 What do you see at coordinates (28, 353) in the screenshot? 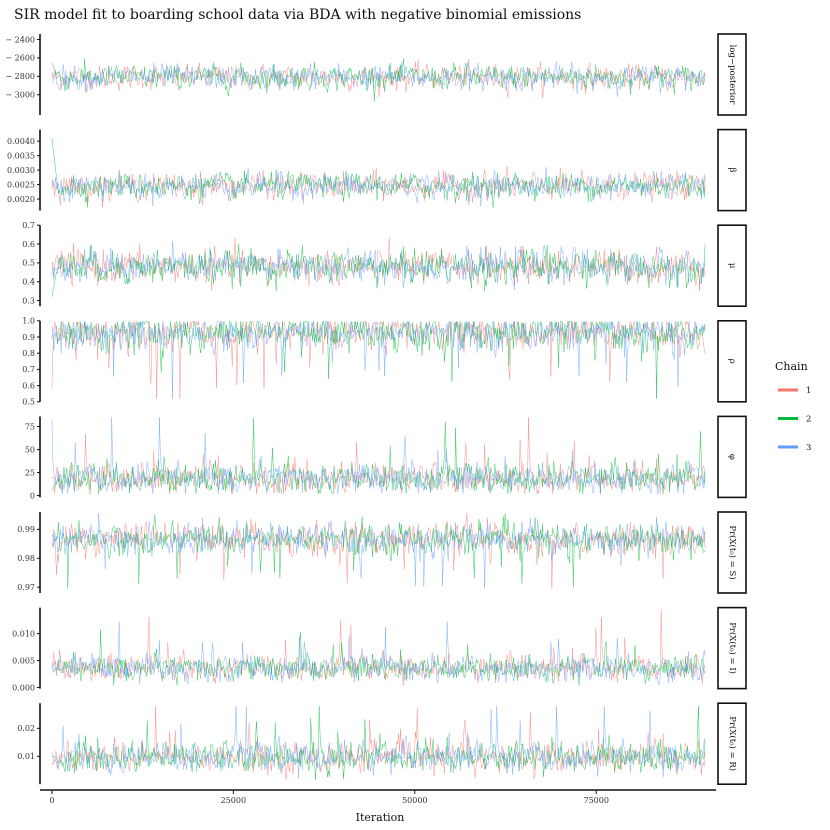
I see `y-tick-label: 0.8` at bounding box center [28, 353].